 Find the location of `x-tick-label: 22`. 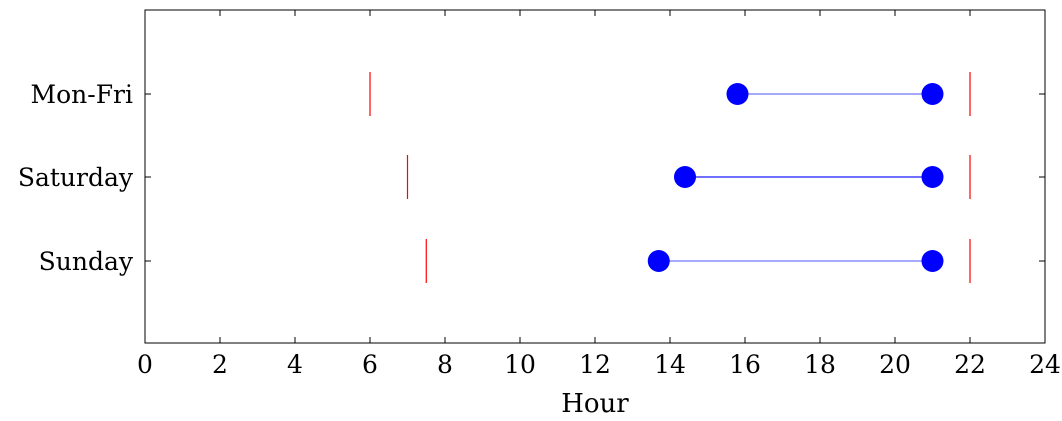

x-tick-label: 22 is located at coordinates (970, 364).